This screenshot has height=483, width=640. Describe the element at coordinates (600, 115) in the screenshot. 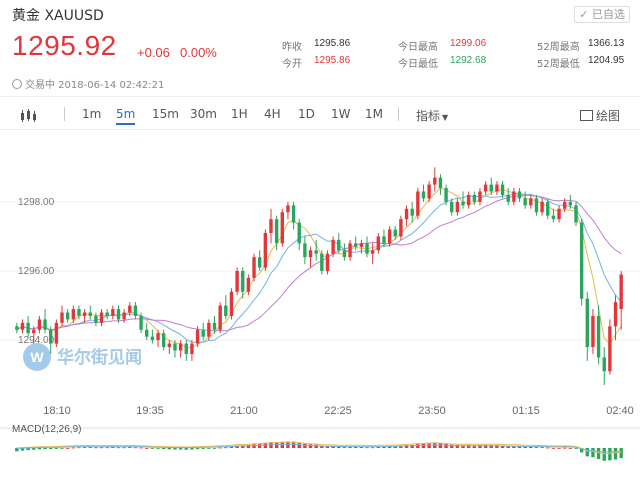

I see `draw-button: 绘图` at that location.